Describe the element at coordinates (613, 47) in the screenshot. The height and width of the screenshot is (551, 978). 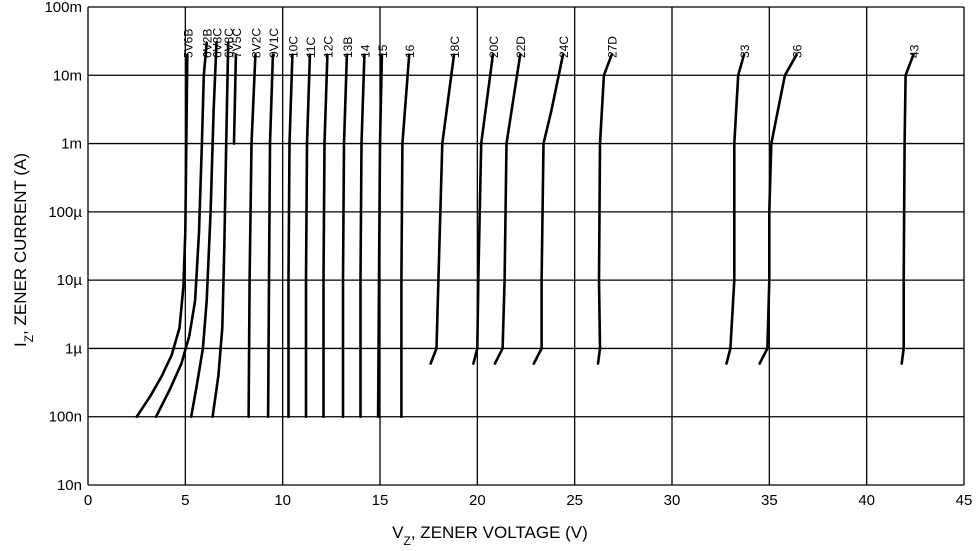
I see `series-label-27d-18: 27D` at that location.